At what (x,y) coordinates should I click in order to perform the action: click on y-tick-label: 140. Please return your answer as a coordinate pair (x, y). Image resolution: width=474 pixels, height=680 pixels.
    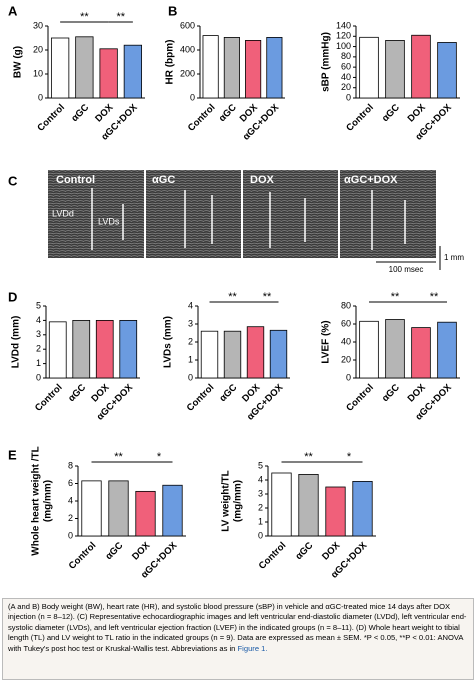
    Looking at the image, I should click on (343, 25).